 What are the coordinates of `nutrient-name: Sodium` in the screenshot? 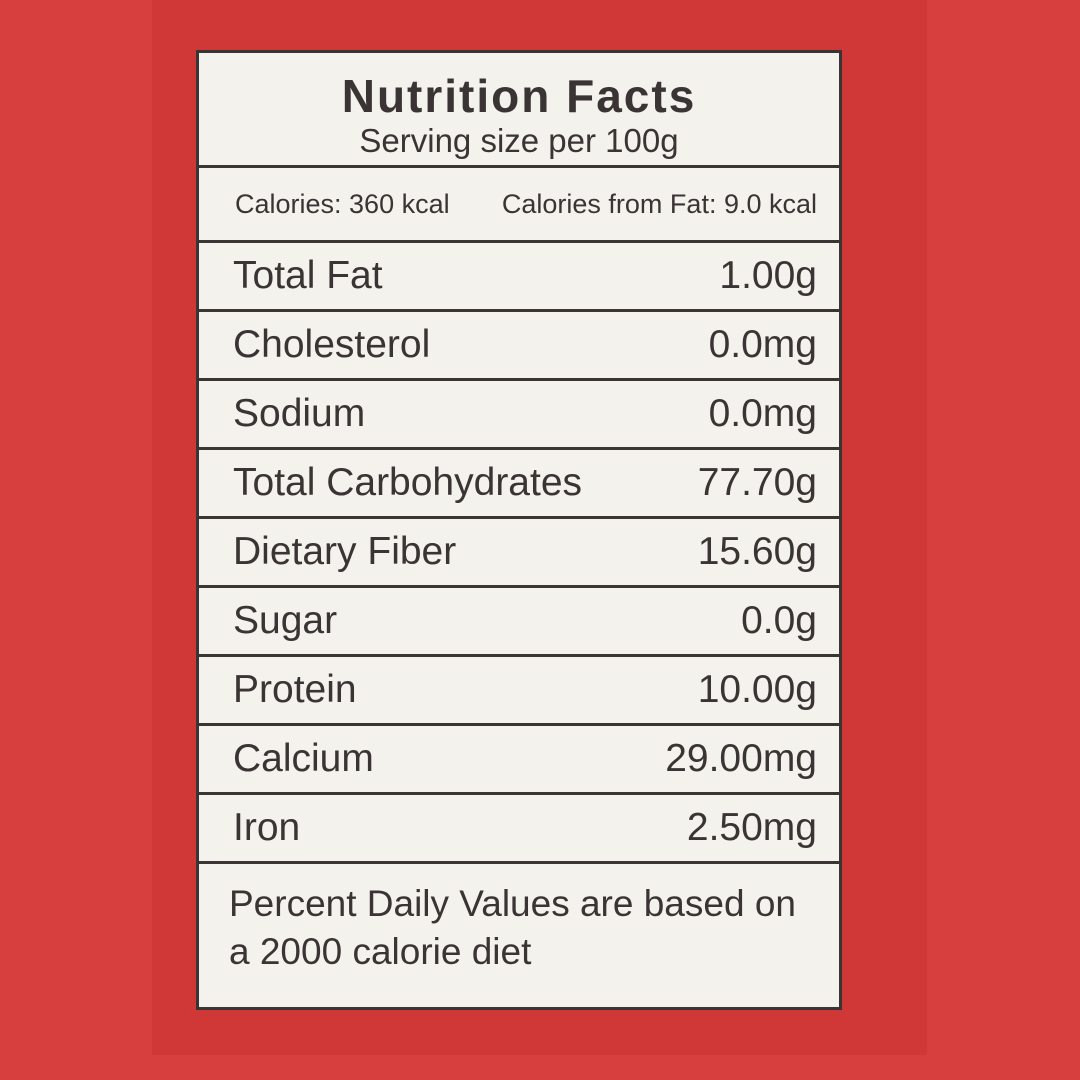 It's located at (299, 413).